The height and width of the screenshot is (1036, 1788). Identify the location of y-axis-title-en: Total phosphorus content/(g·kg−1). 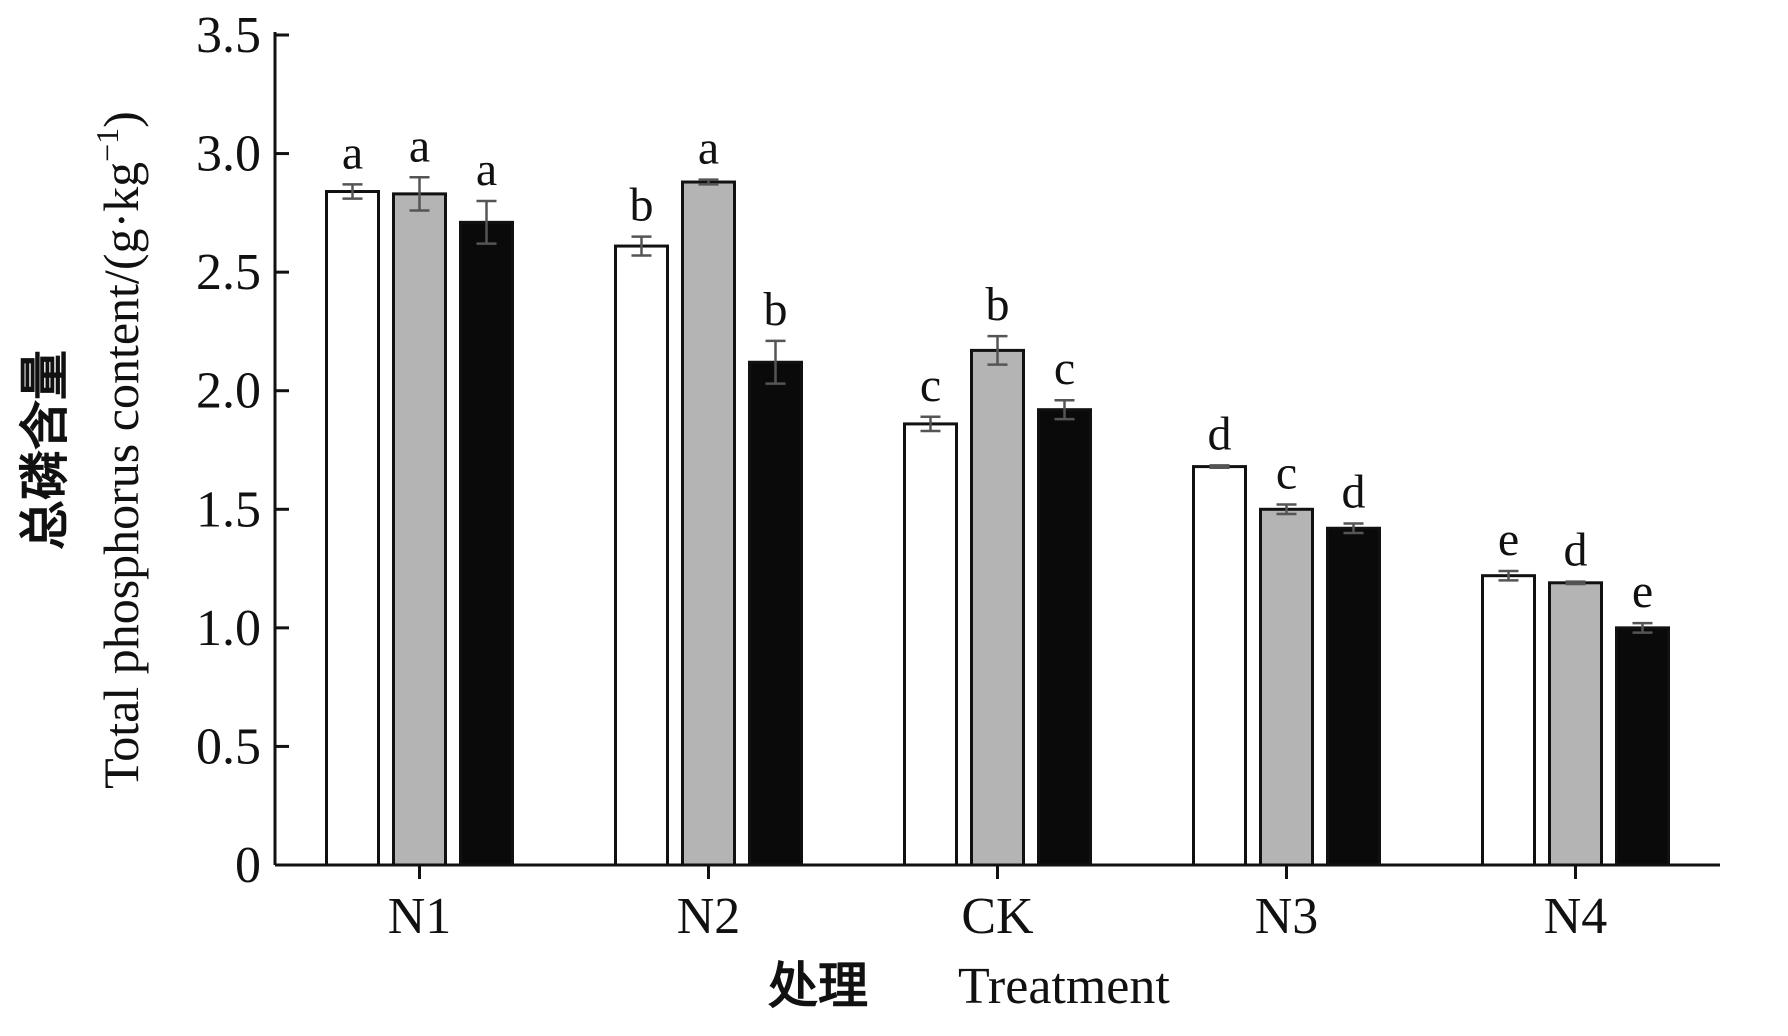
(119, 450).